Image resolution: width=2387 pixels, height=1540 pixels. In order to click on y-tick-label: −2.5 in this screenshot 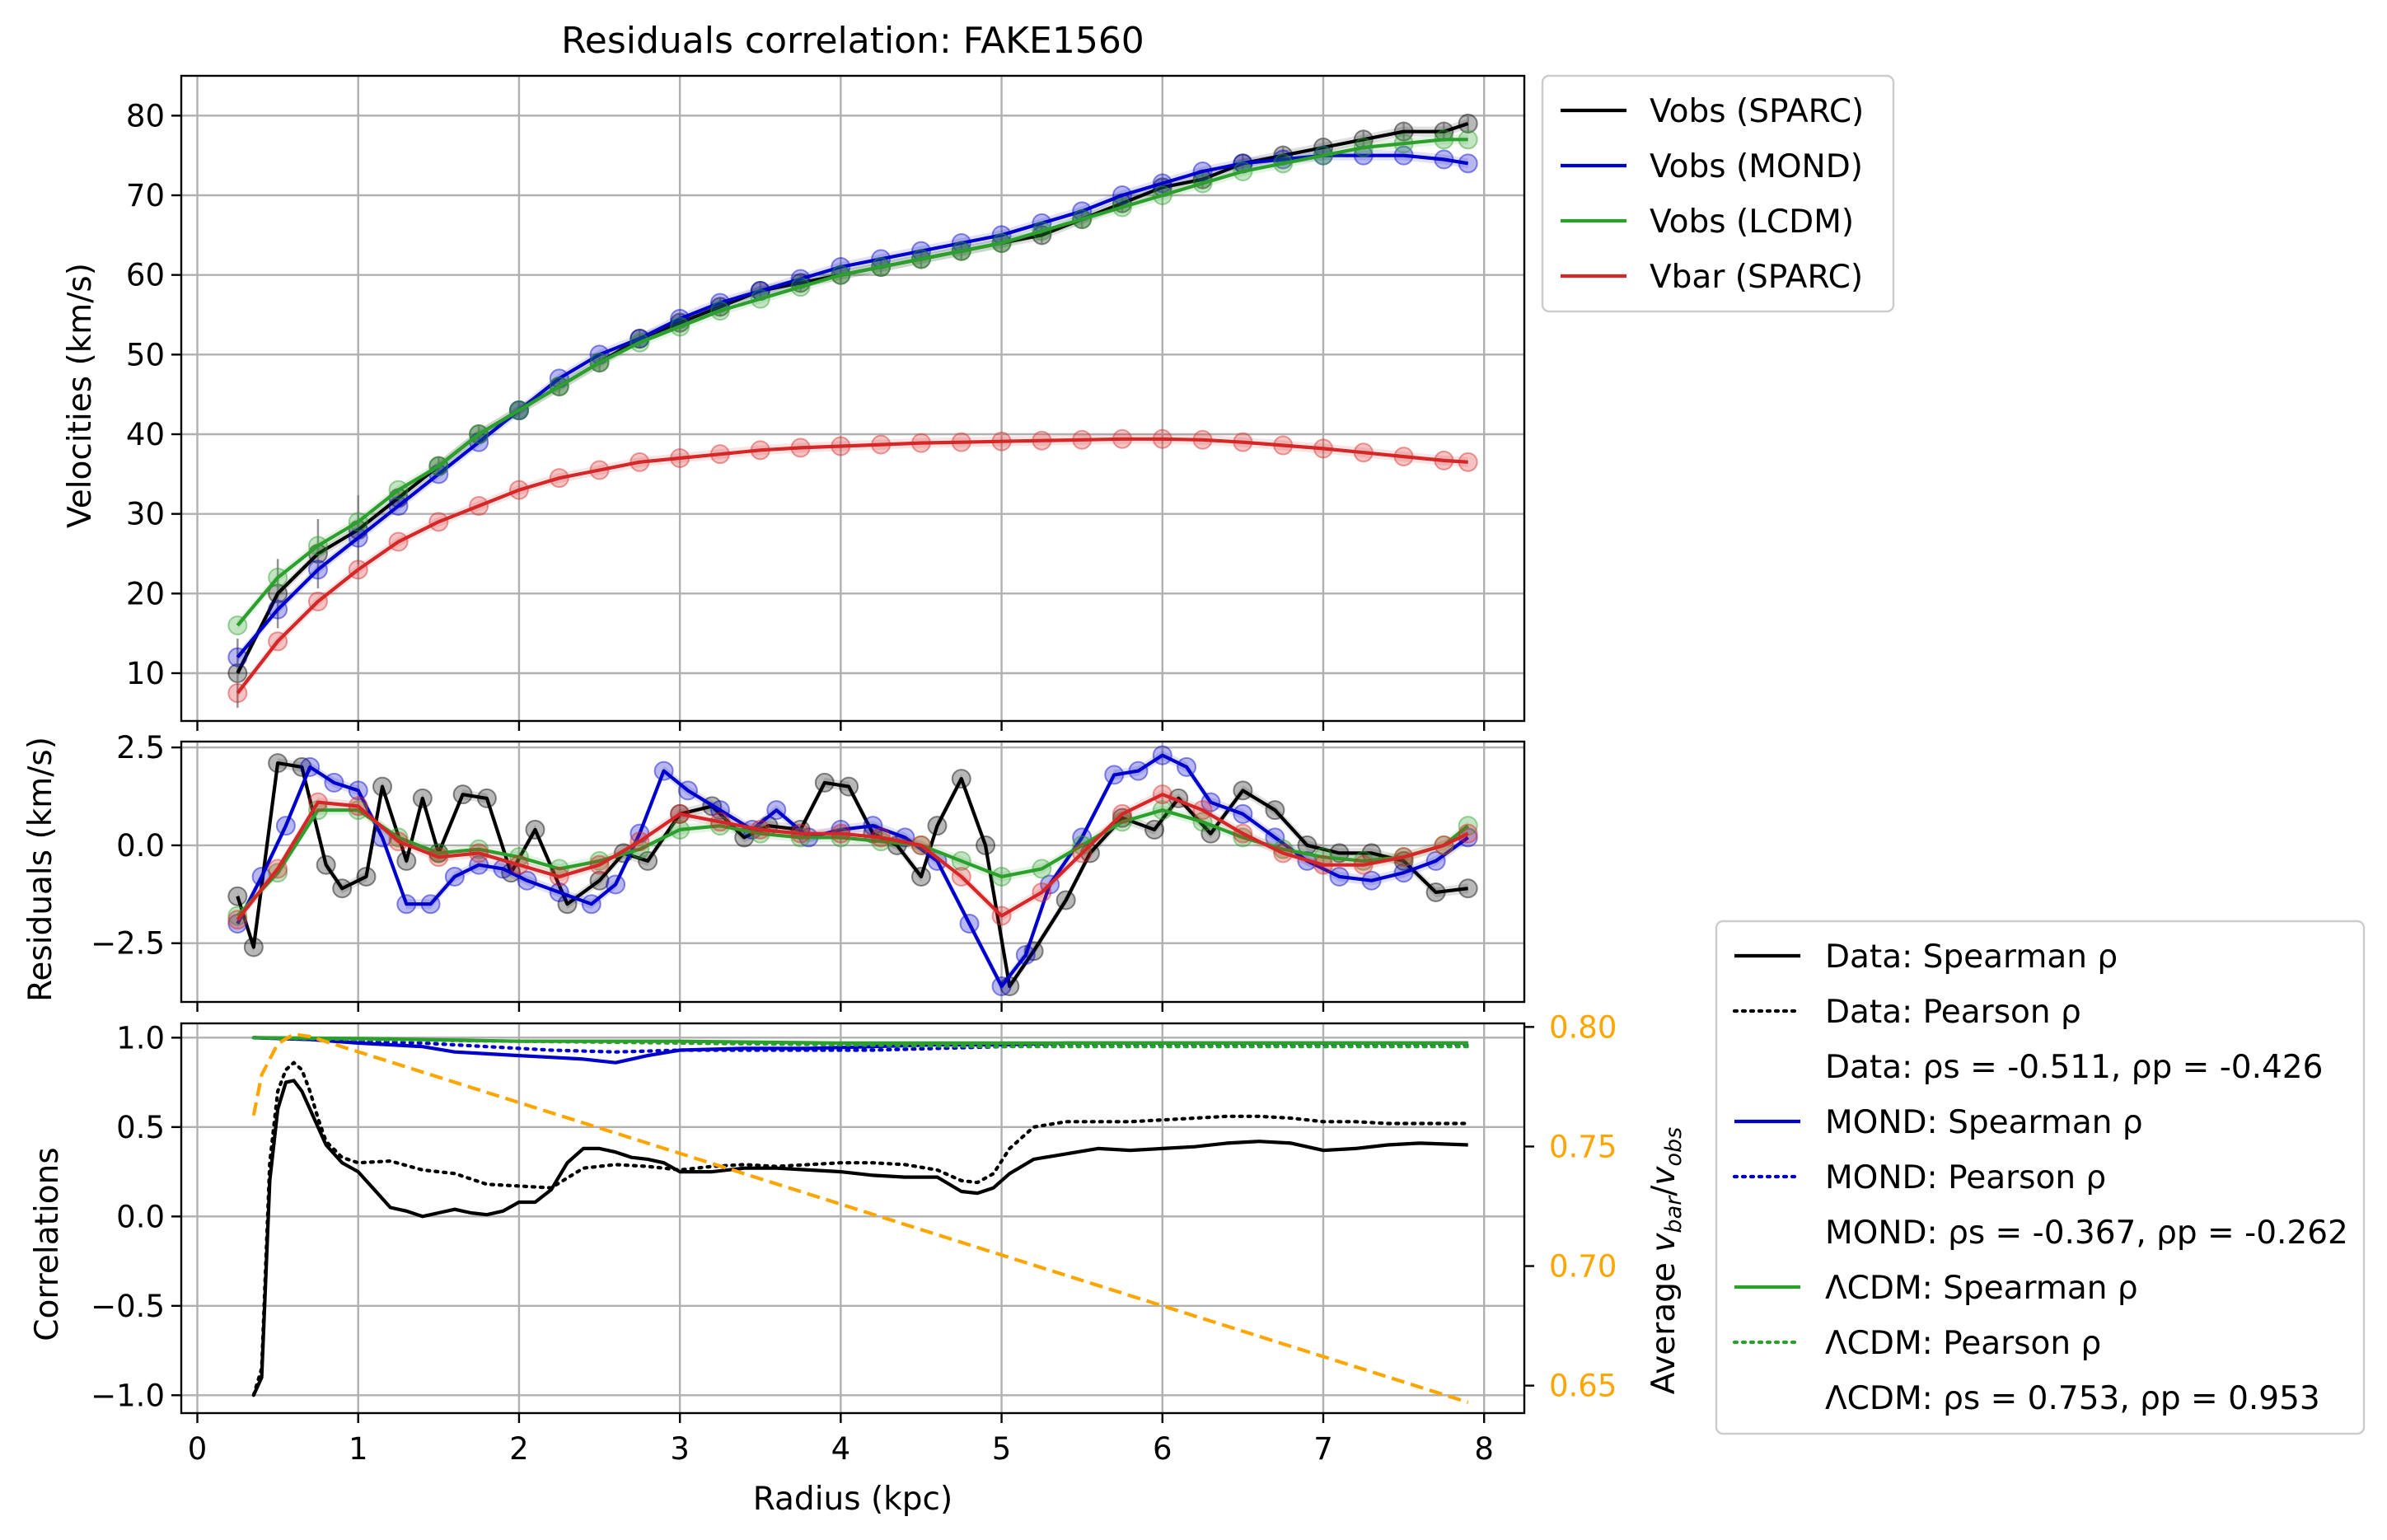, I will do `click(128, 944)`.